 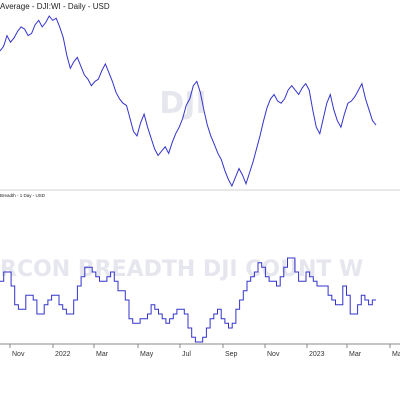 What do you see at coordinates (317, 354) in the screenshot?
I see `x-tick-label: 2023` at bounding box center [317, 354].